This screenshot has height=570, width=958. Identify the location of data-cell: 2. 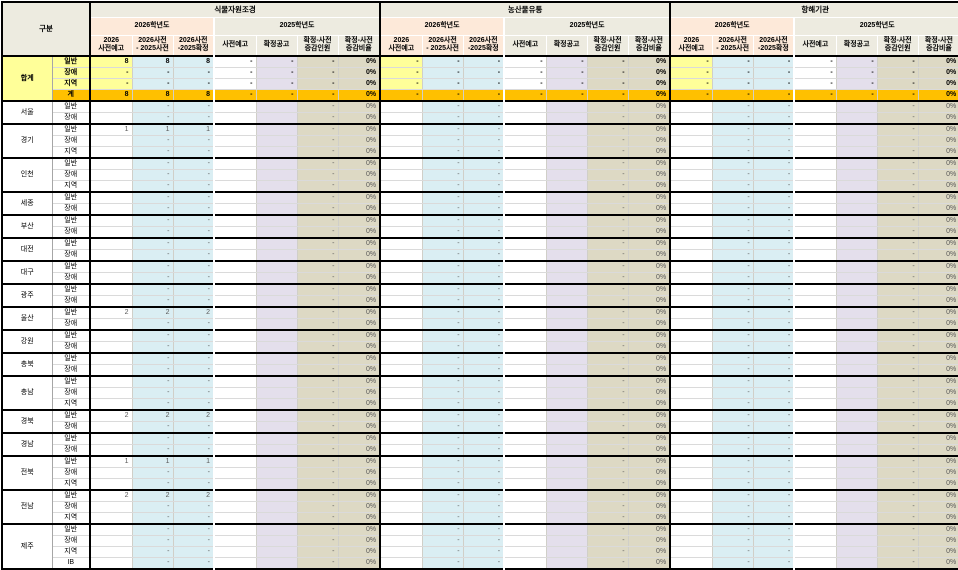
(194, 312).